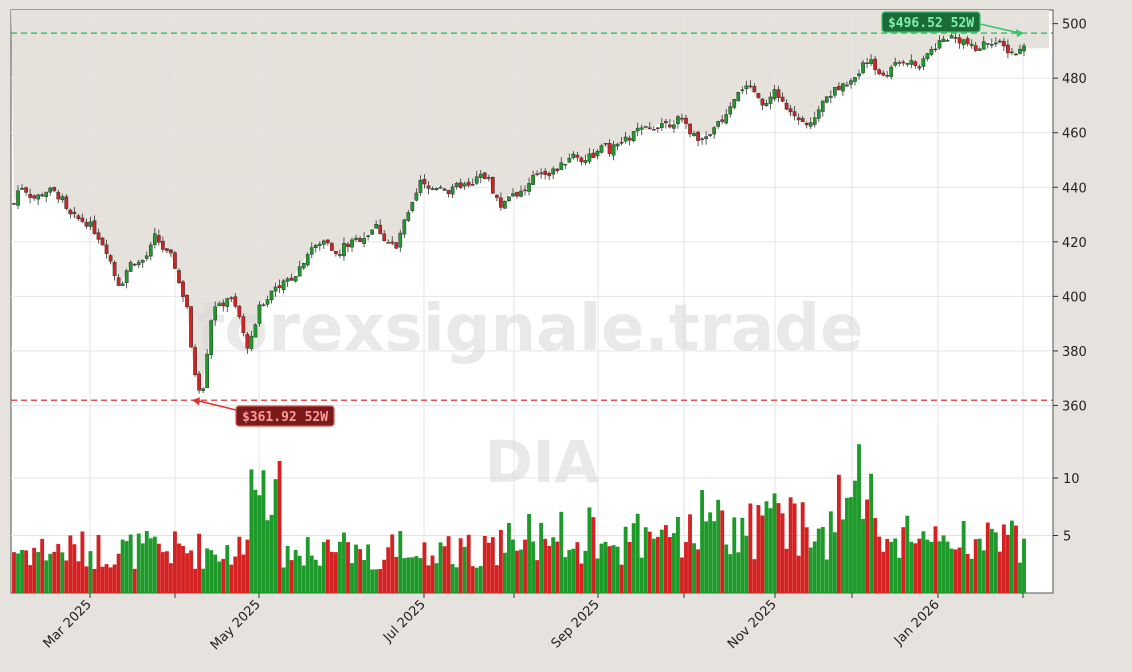 The image size is (1132, 672). What do you see at coordinates (1074, 243) in the screenshot?
I see `price-tick-label: 420` at bounding box center [1074, 243].